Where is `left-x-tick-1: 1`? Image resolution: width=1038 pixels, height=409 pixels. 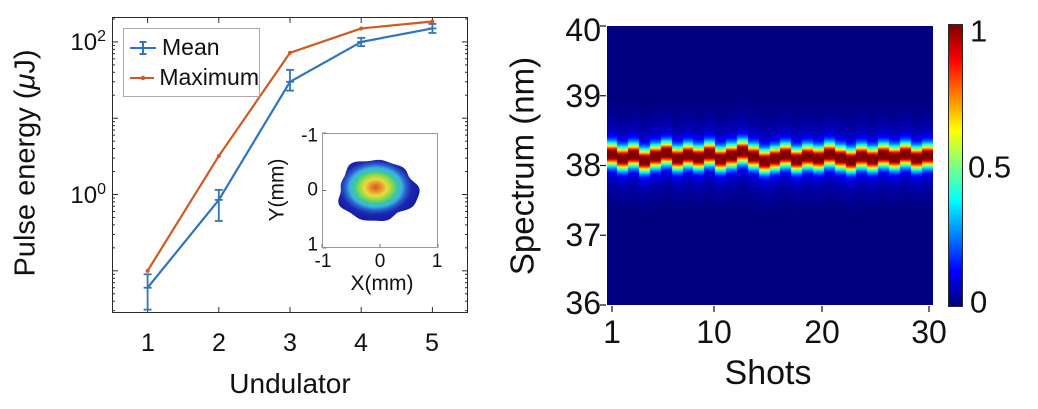 left-x-tick-1: 1 is located at coordinates (148, 343).